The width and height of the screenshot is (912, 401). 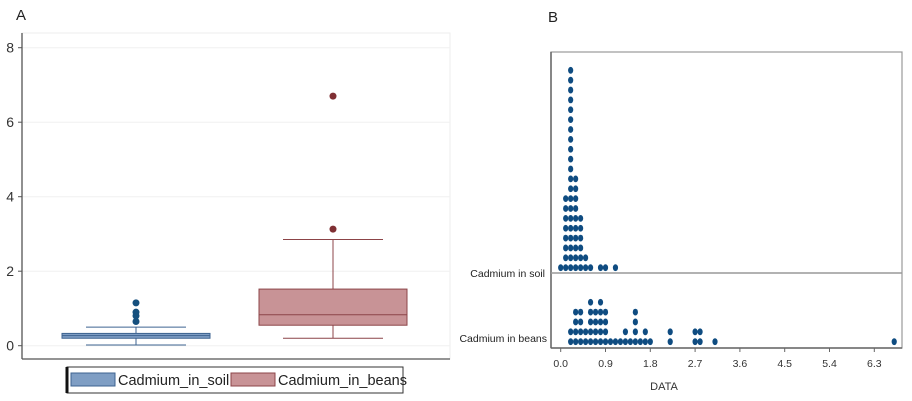 What do you see at coordinates (10, 48) in the screenshot?
I see `y-tick-label: 8` at bounding box center [10, 48].